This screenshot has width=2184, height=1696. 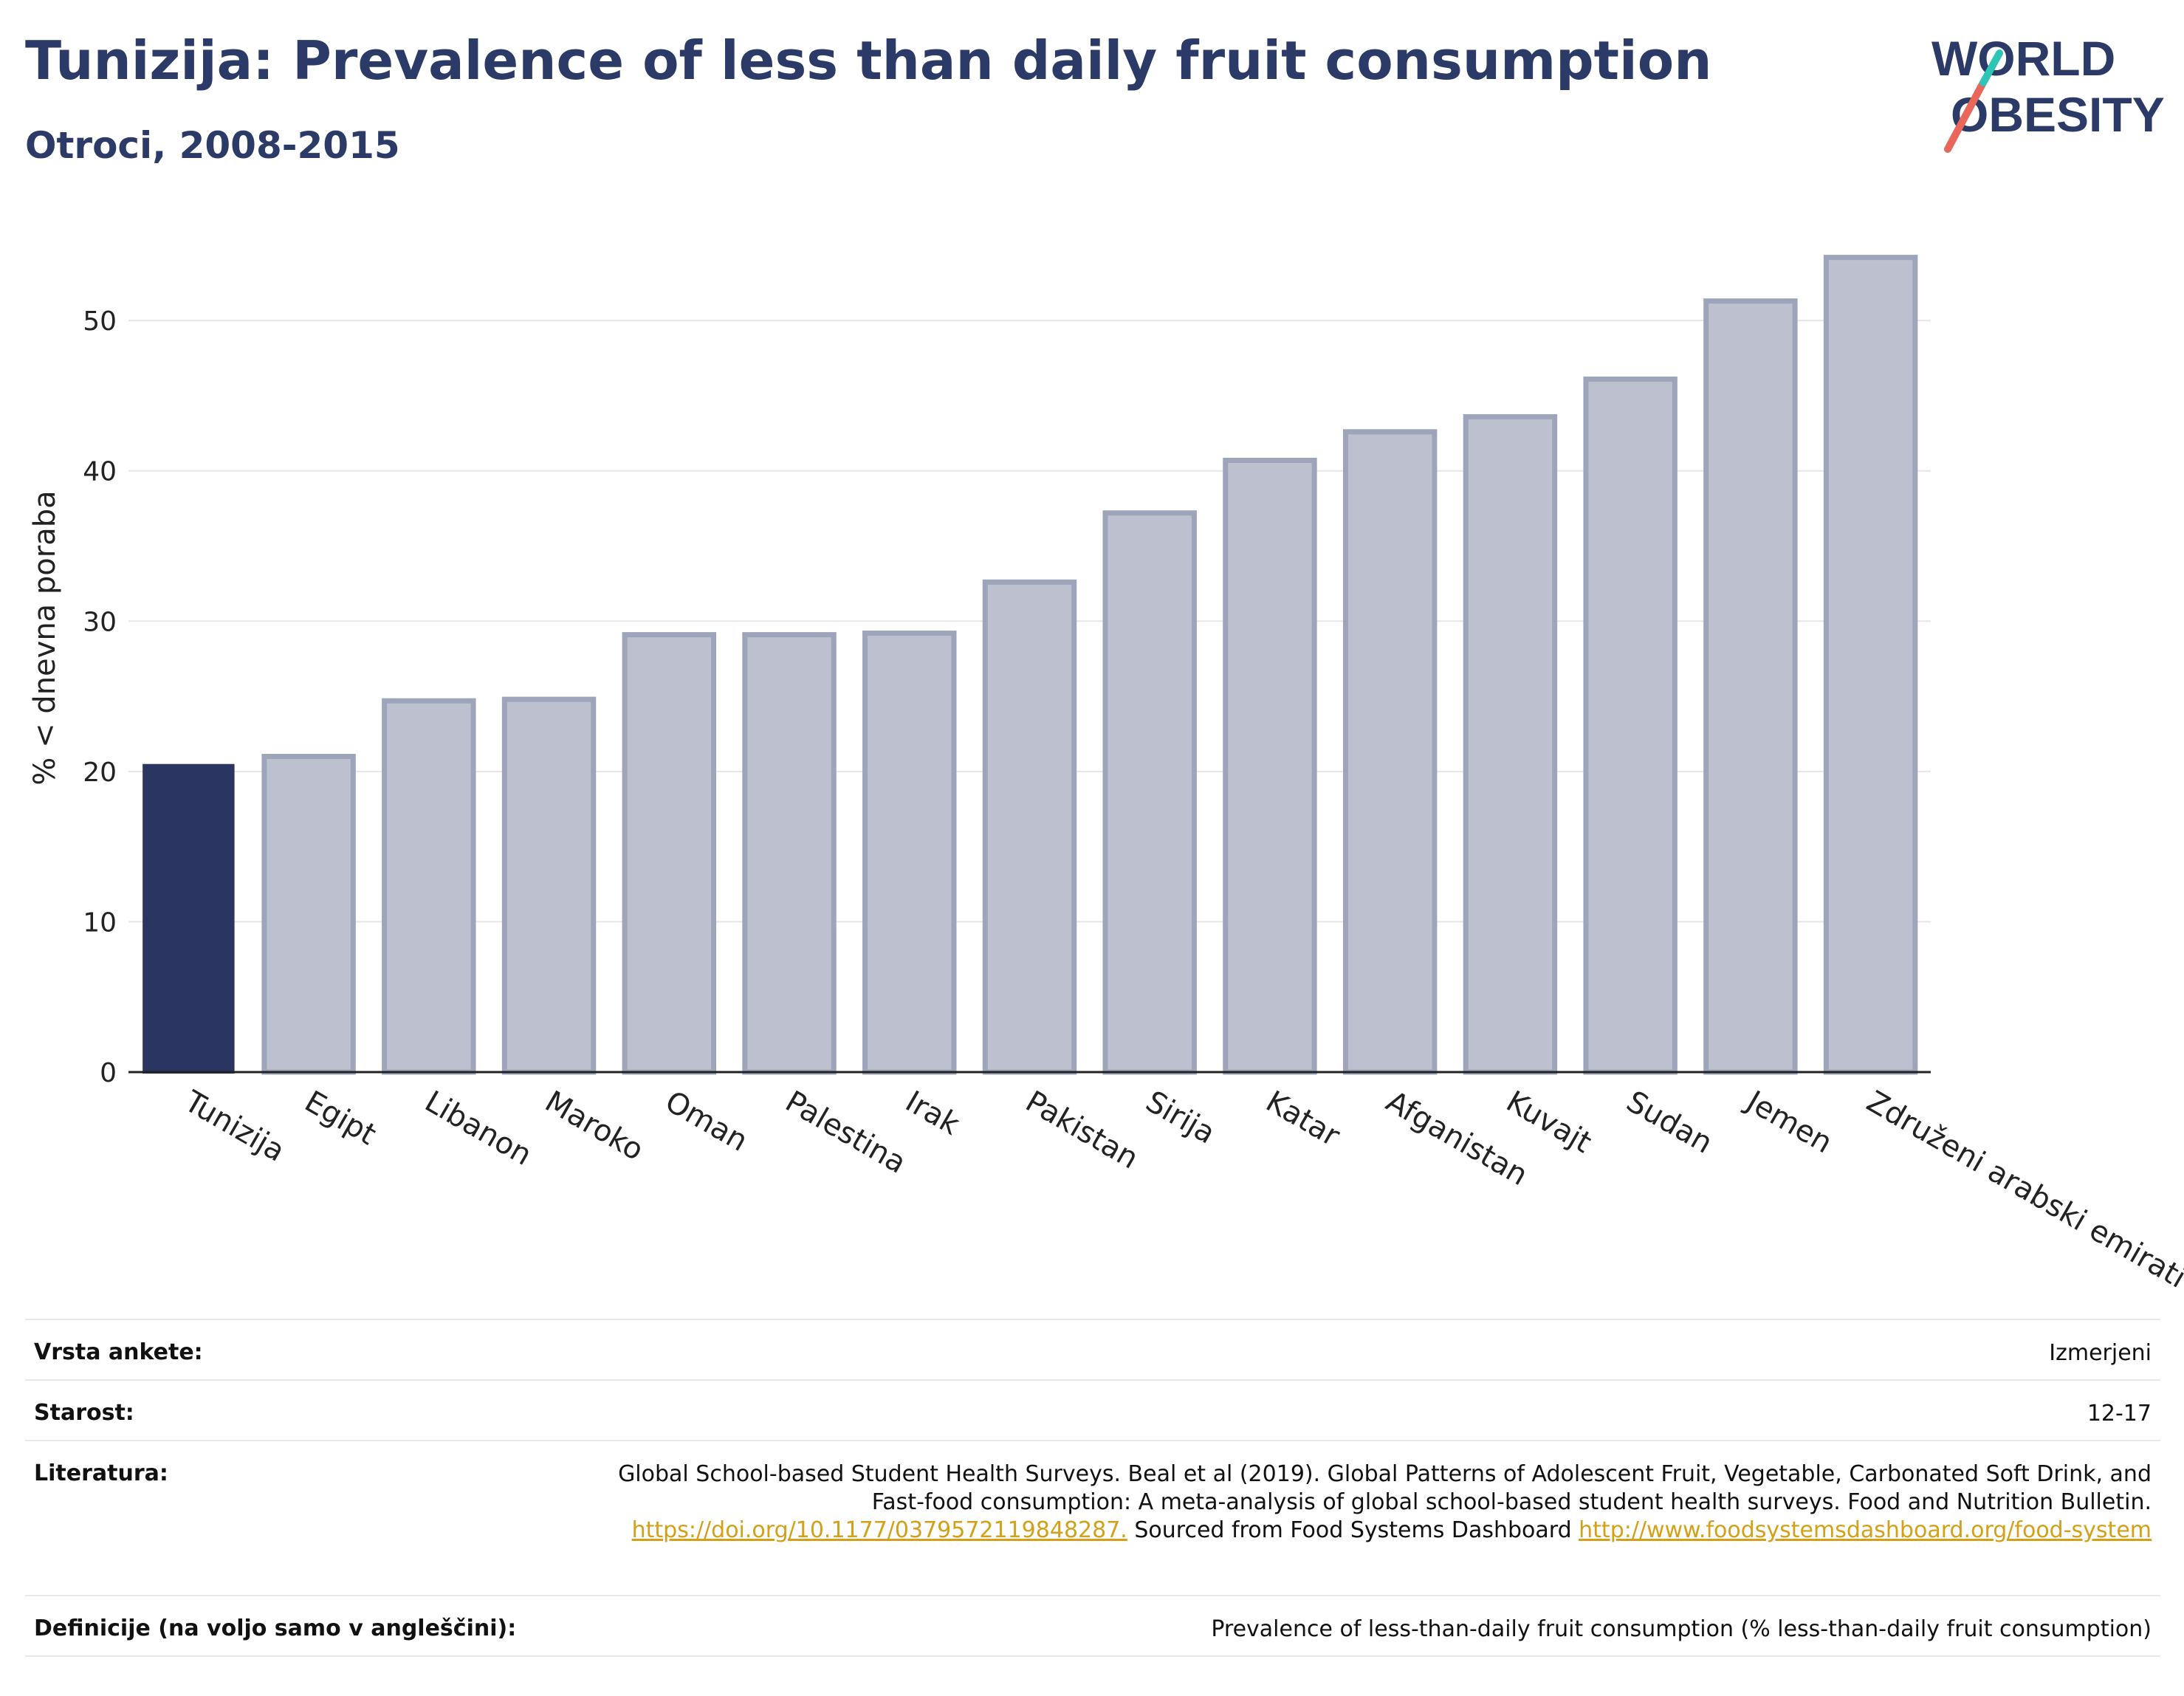 What do you see at coordinates (1303, 1119) in the screenshot?
I see `x-tick-label: Katar` at bounding box center [1303, 1119].